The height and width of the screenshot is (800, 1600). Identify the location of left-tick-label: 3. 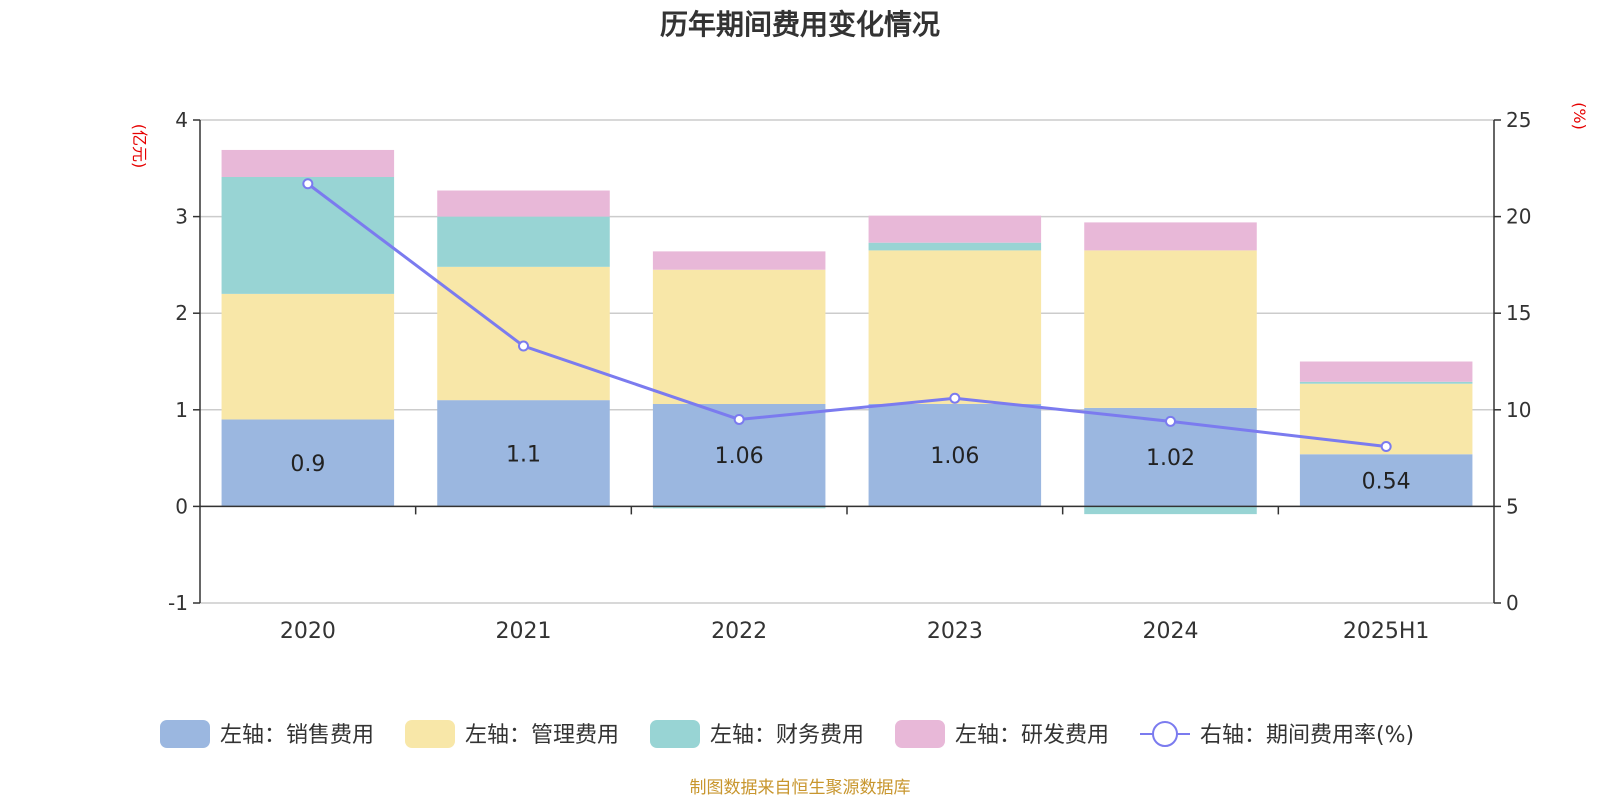
(181, 217).